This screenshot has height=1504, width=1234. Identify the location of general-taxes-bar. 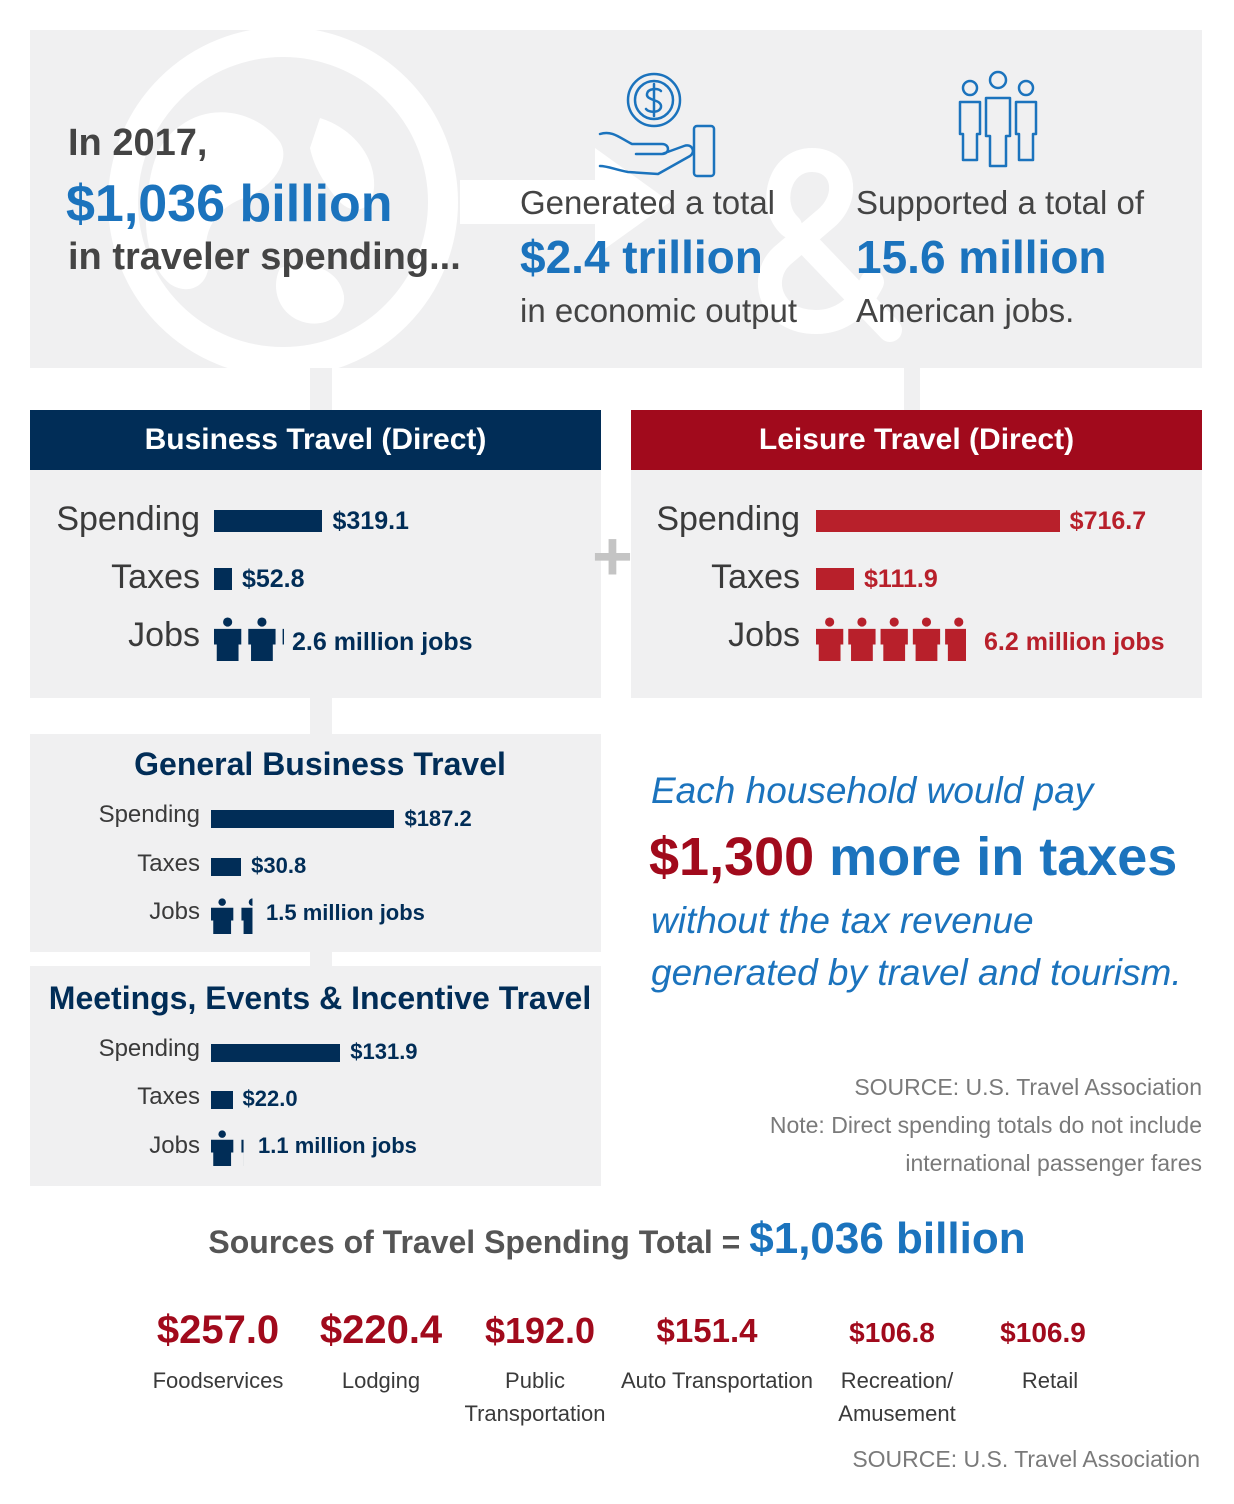
(226, 867).